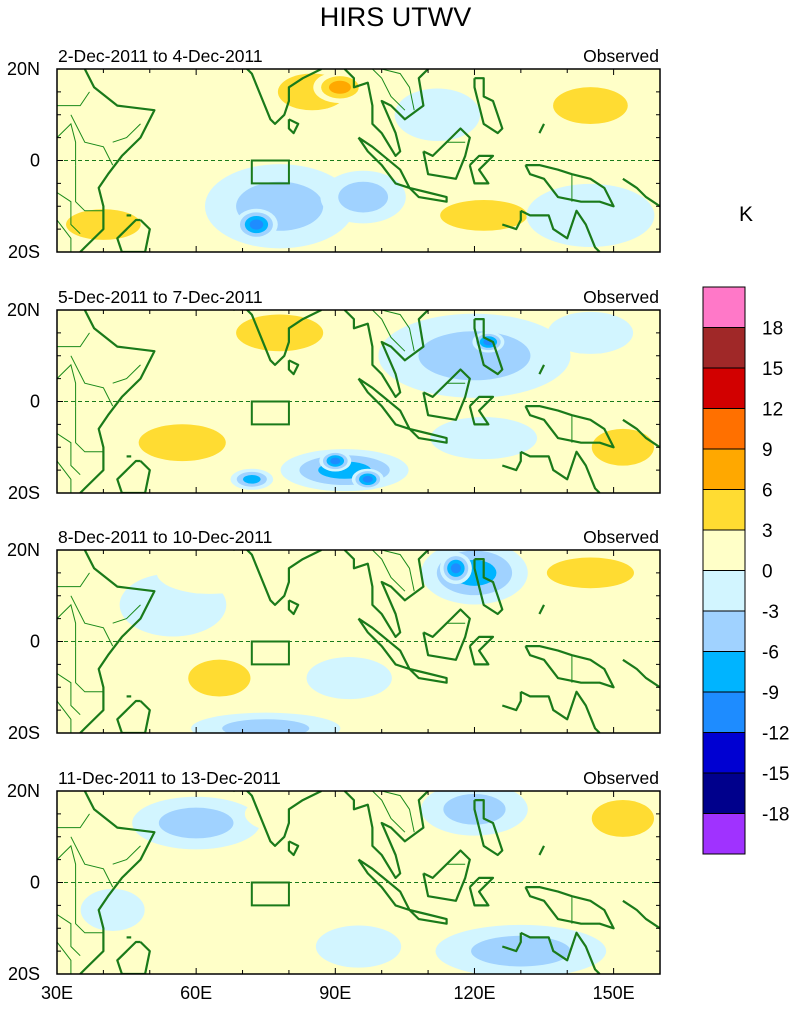  What do you see at coordinates (395, 17) in the screenshot?
I see `chart-title: HIRS UTWV` at bounding box center [395, 17].